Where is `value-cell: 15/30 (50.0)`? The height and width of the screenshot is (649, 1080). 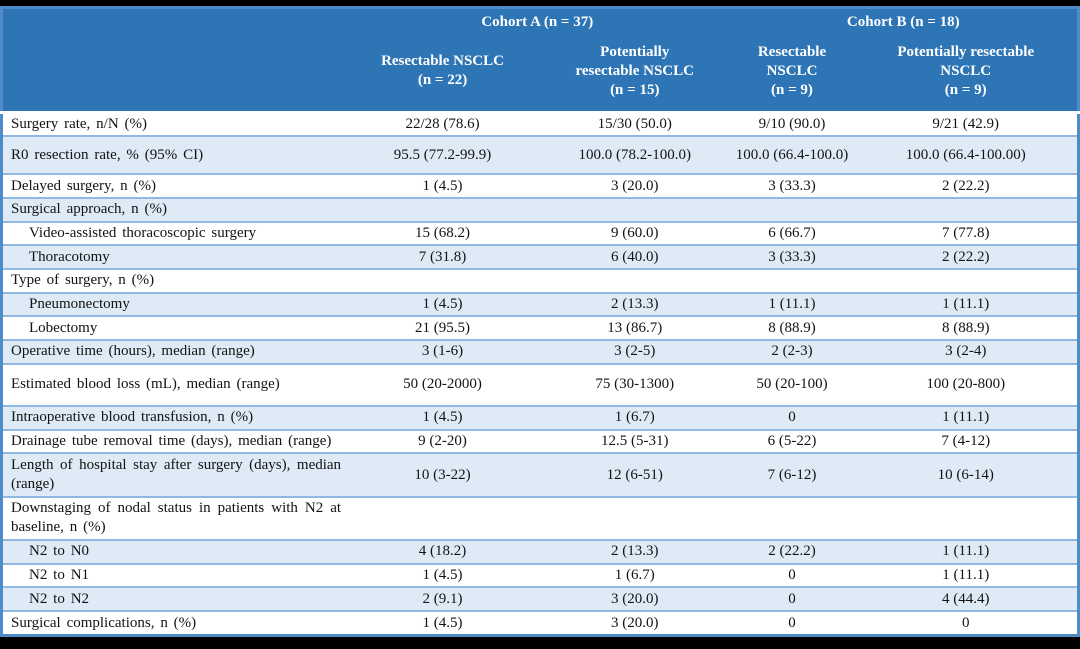 value-cell: 15/30 (50.0) is located at coordinates (634, 123).